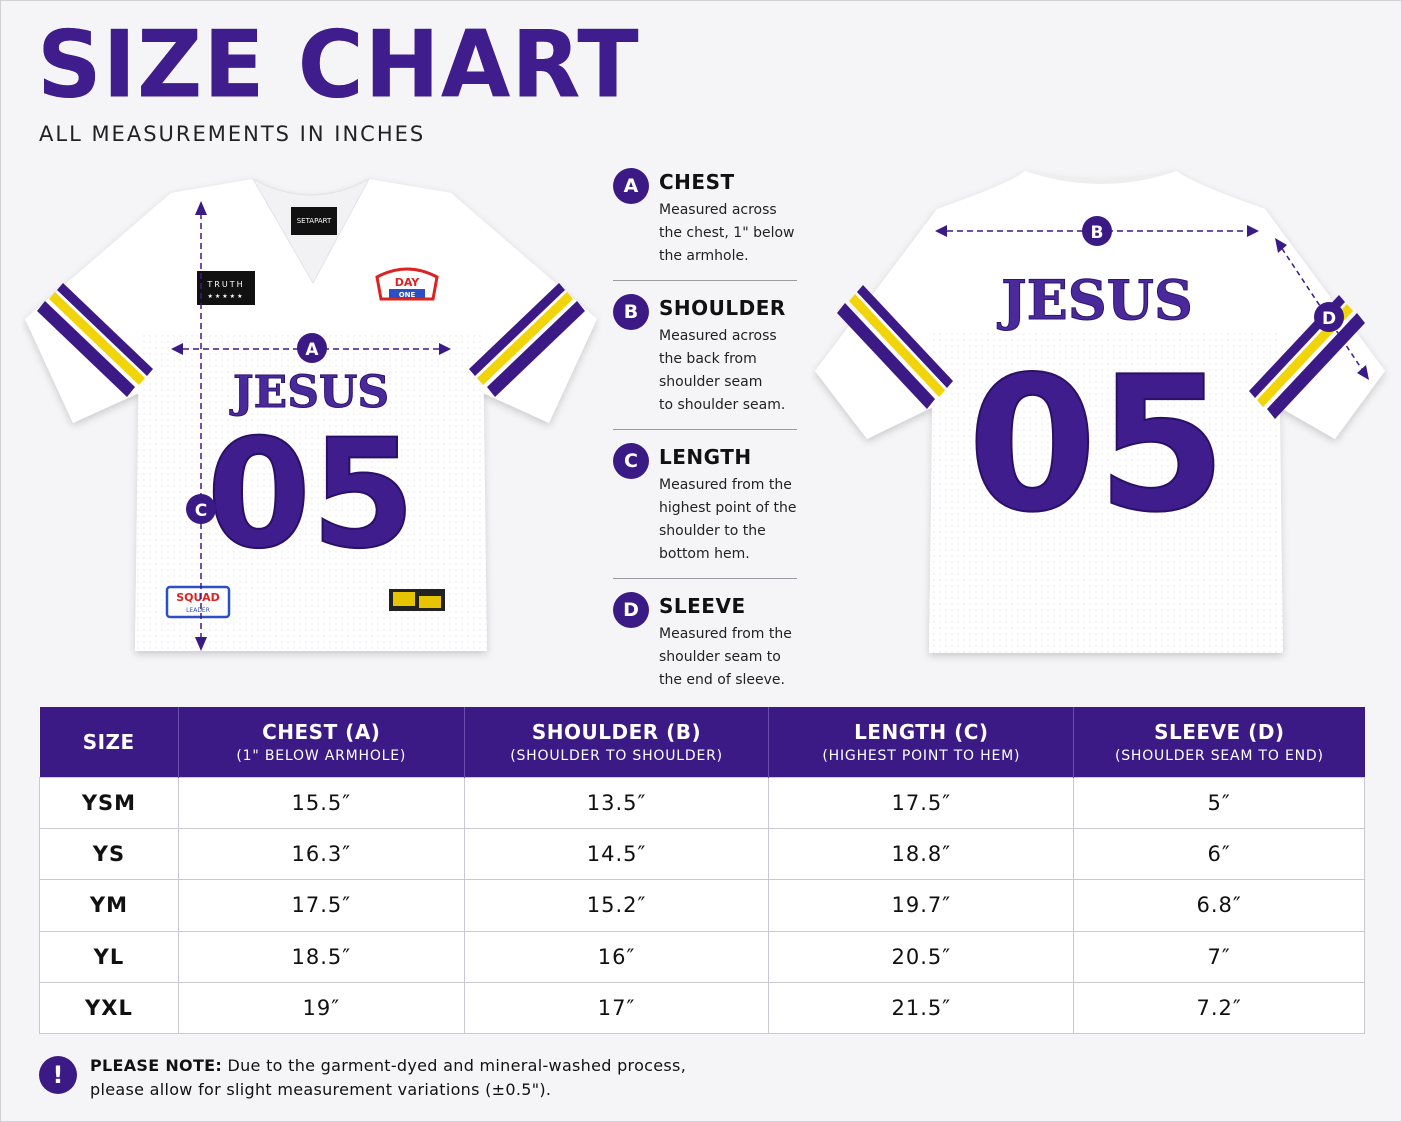 The image size is (1402, 1122). What do you see at coordinates (617, 742) in the screenshot?
I see `header-shoulder: SHOULDER (B) (SHOULDER TO SHOULDER)` at bounding box center [617, 742].